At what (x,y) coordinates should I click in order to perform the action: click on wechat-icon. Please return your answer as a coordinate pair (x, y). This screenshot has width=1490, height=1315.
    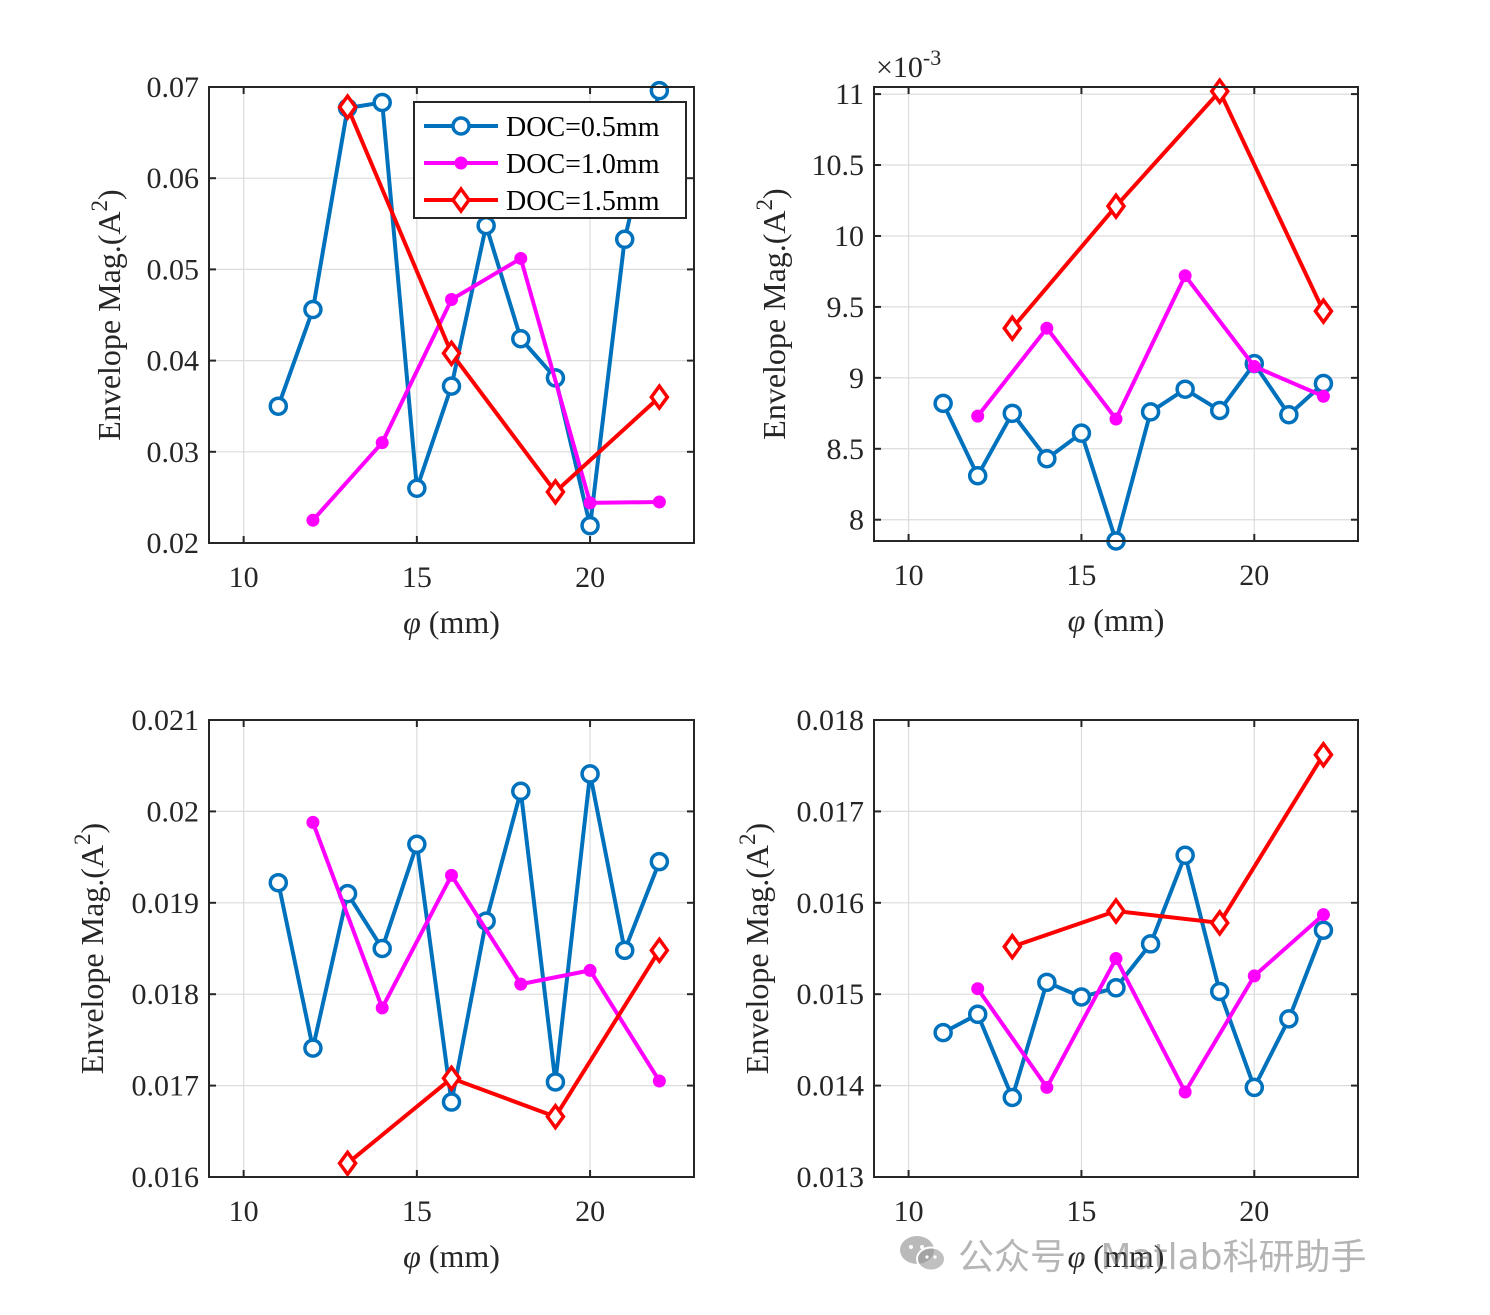
    Looking at the image, I should click on (923, 1254).